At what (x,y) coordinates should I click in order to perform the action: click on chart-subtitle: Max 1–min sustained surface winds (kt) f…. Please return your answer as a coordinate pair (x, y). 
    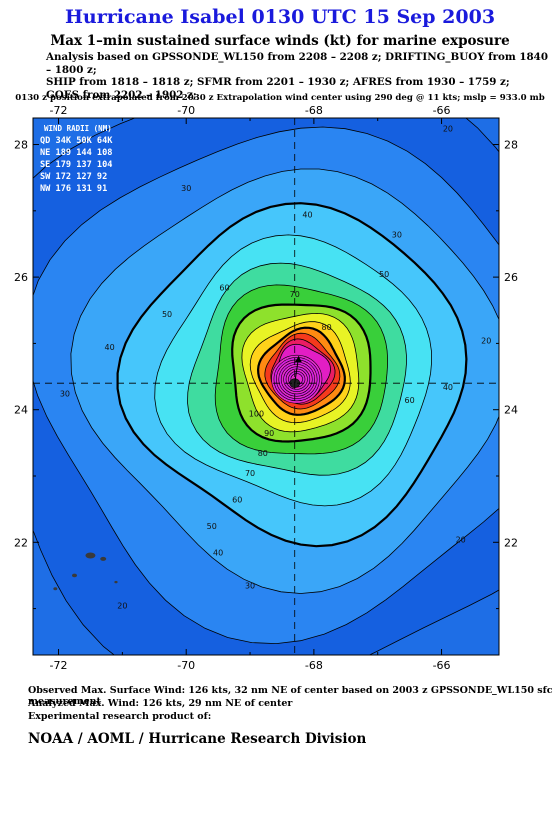
    Looking at the image, I should click on (280, 41).